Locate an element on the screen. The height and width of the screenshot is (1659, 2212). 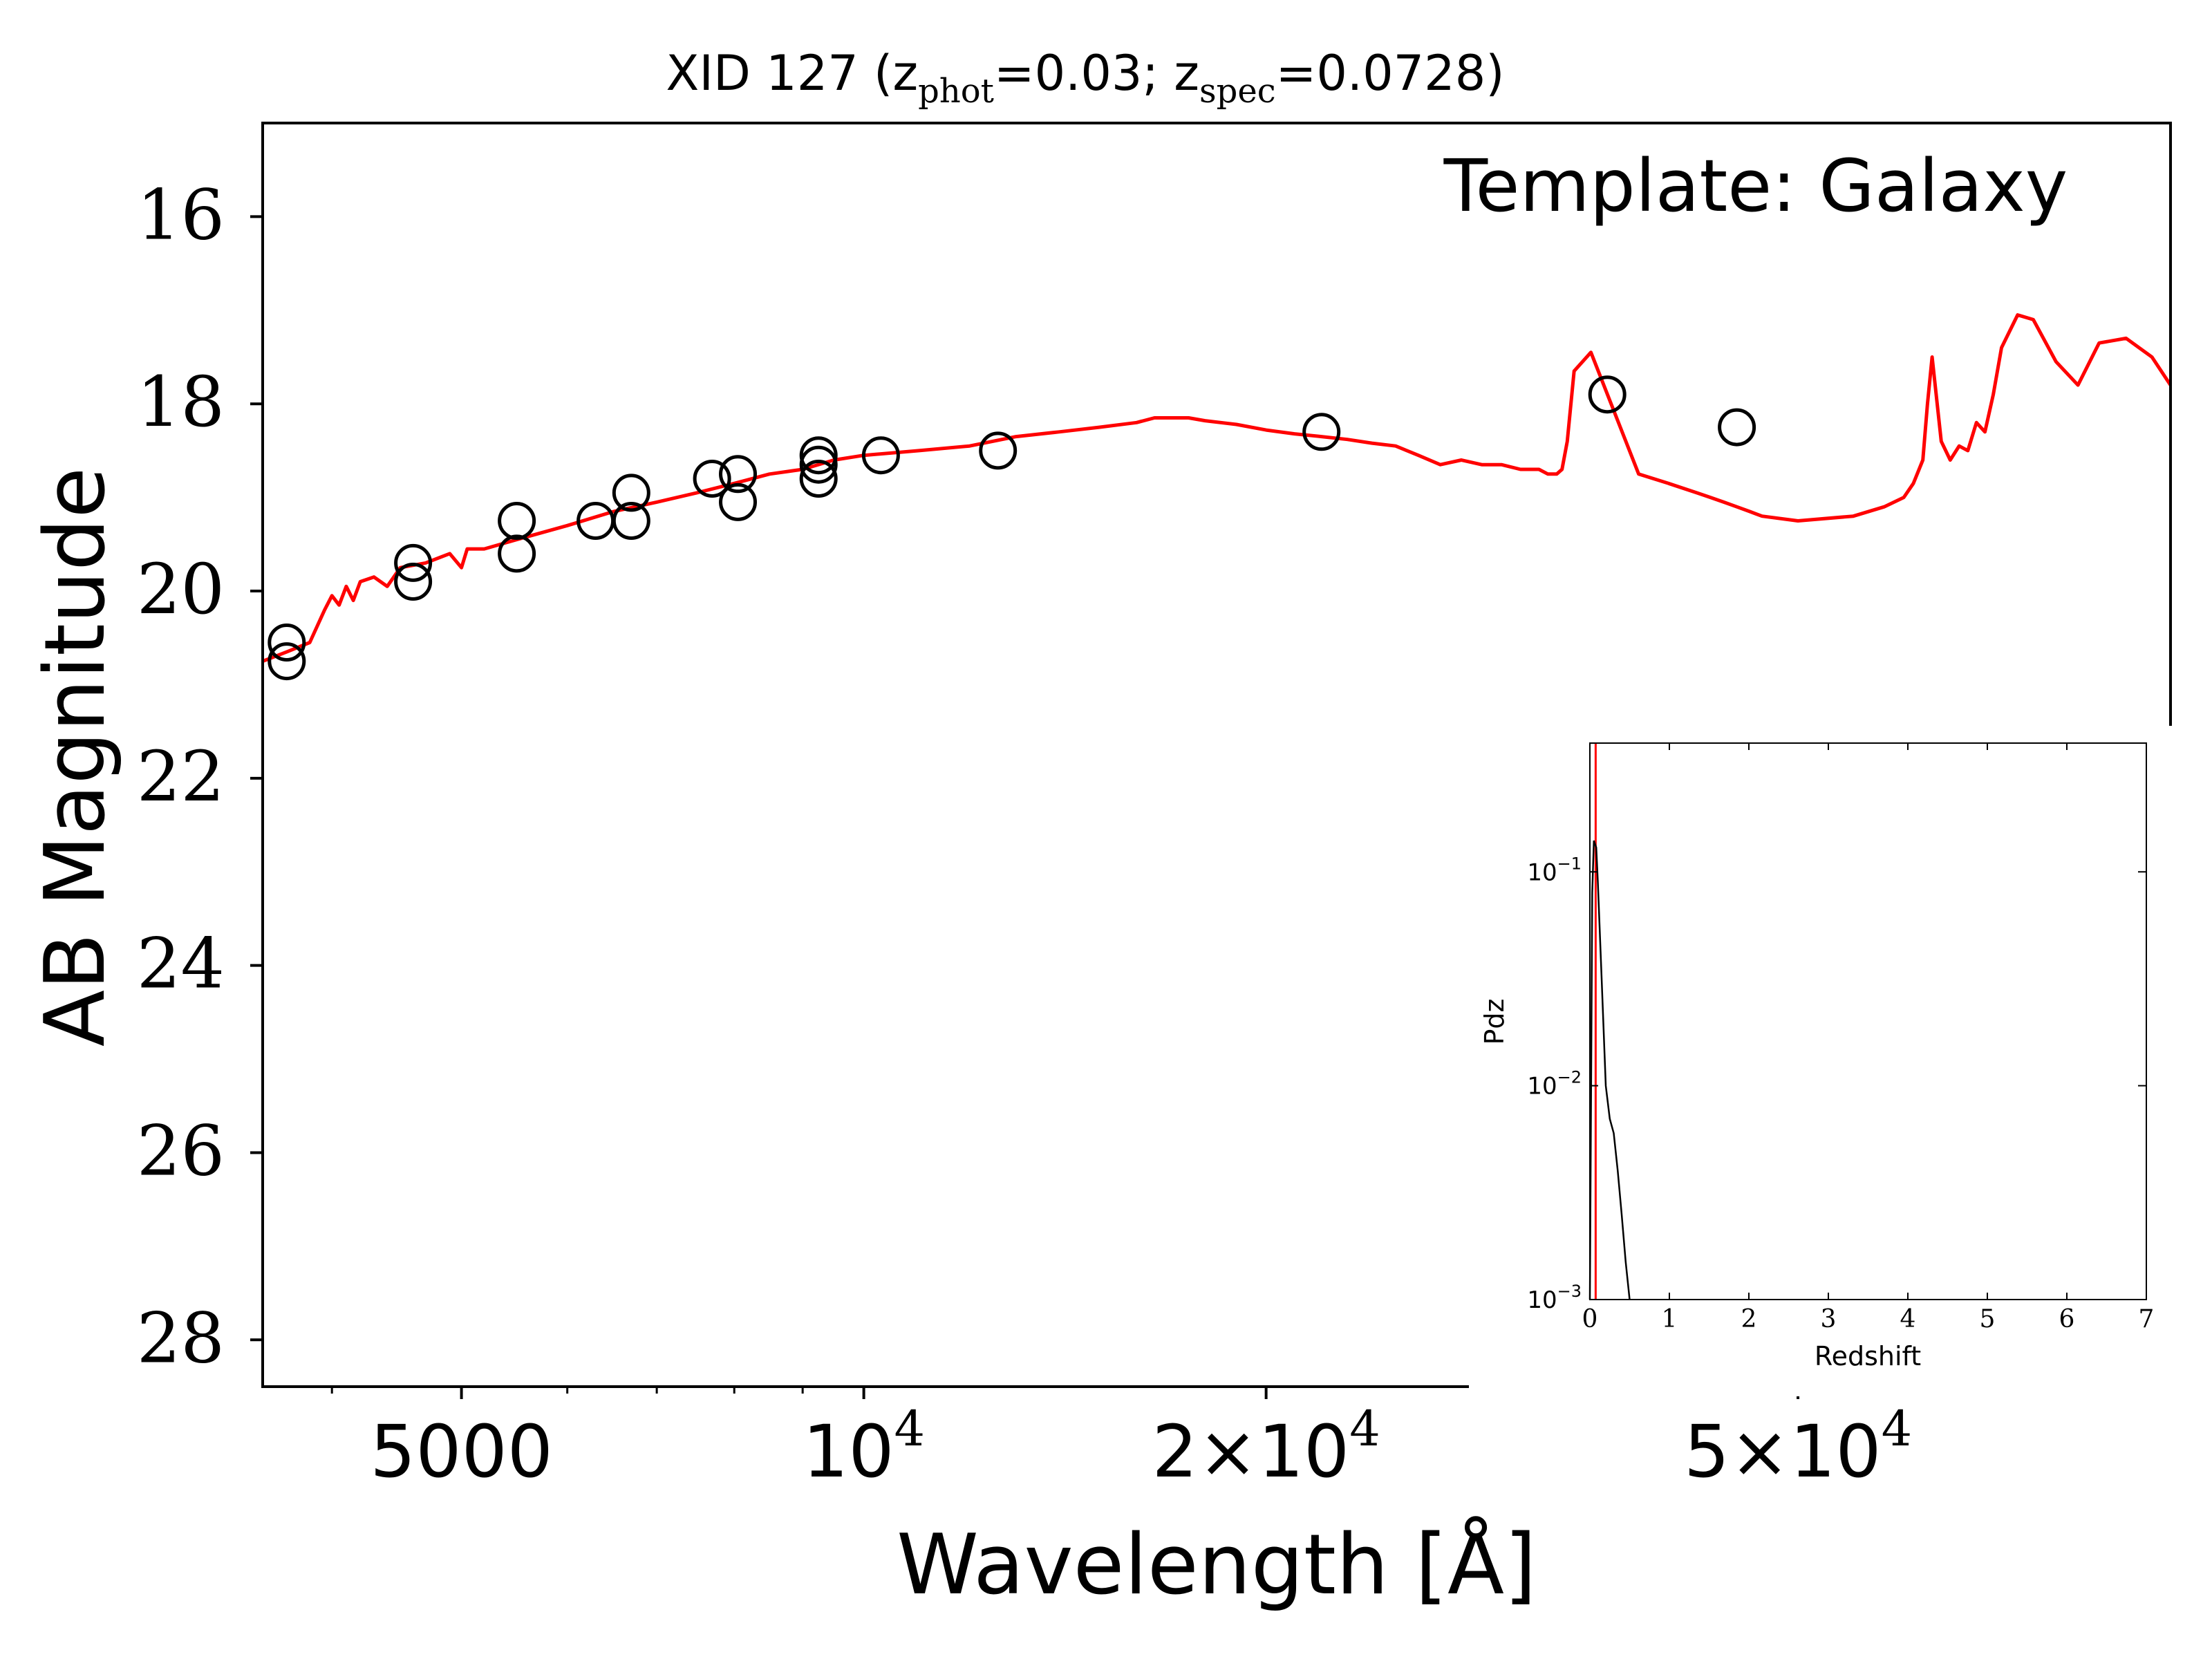
title-sub-spec: spec is located at coordinates (1237, 92).